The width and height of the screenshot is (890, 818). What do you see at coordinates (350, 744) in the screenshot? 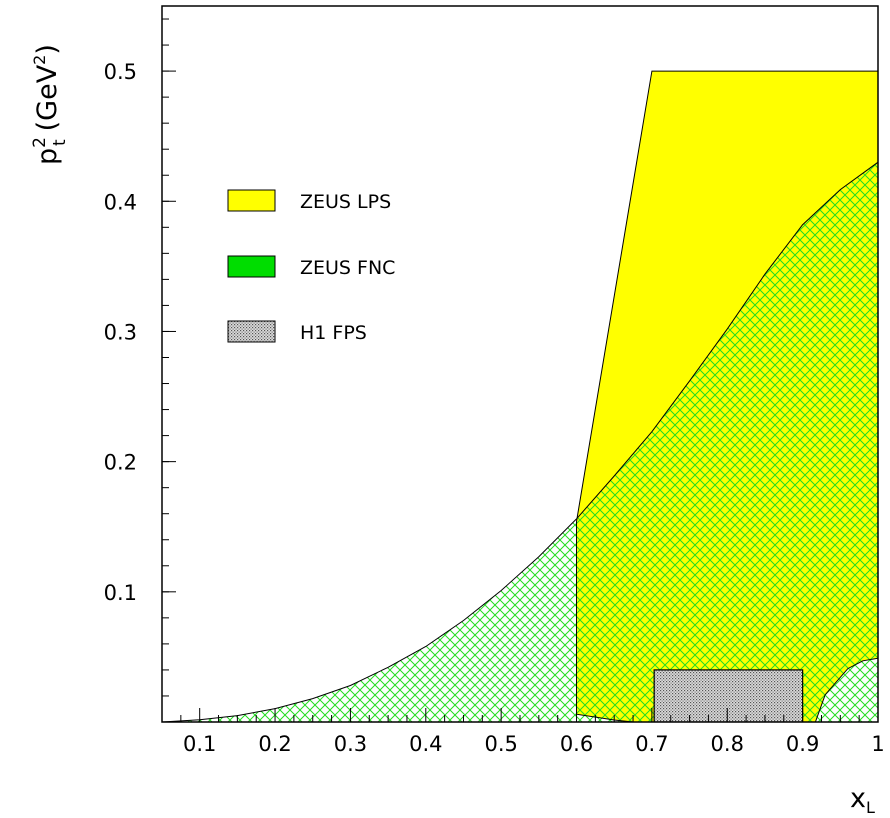
I see `x-tick-label: 0.3` at bounding box center [350, 744].